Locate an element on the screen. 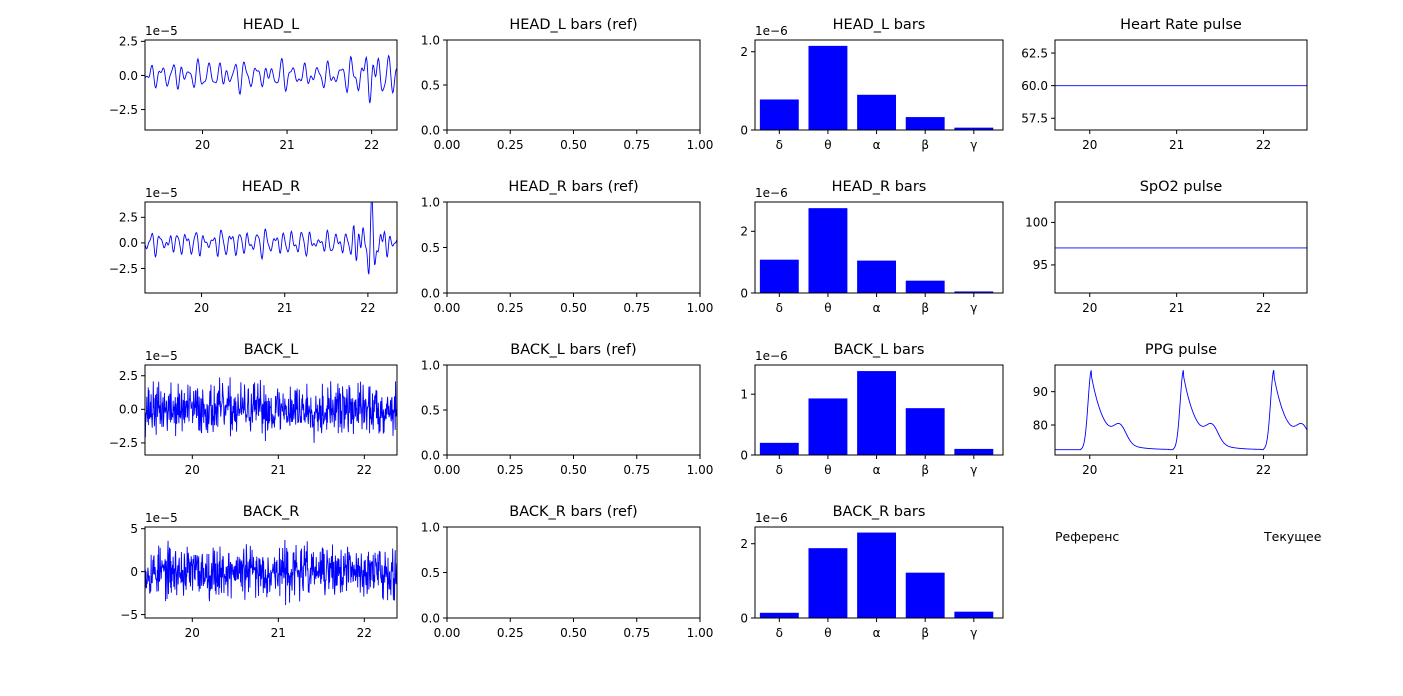 The height and width of the screenshot is (696, 1403). ytick-label-back_r-0: 5 is located at coordinates (134, 529).